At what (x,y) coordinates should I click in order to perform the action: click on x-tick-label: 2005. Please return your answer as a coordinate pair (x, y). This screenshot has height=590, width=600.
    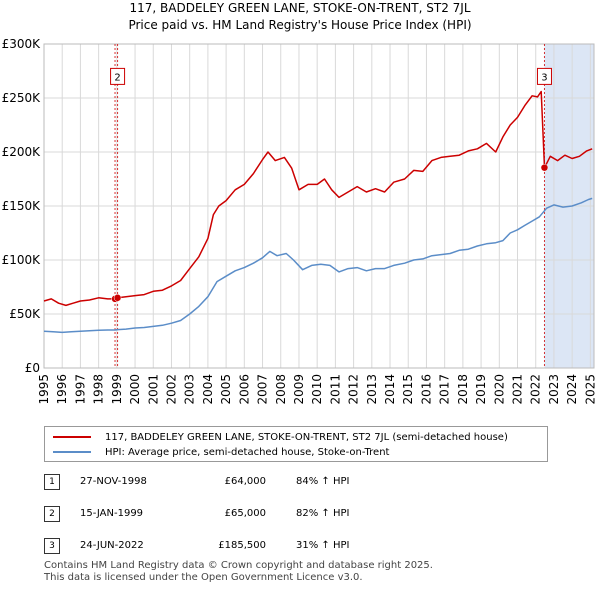
    Looking at the image, I should click on (226, 389).